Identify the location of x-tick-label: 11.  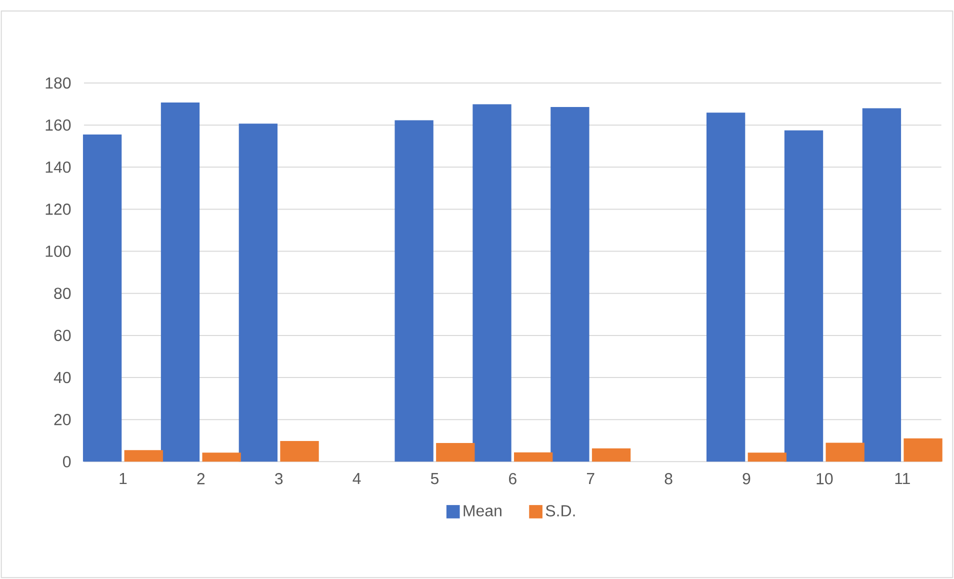
(902, 478).